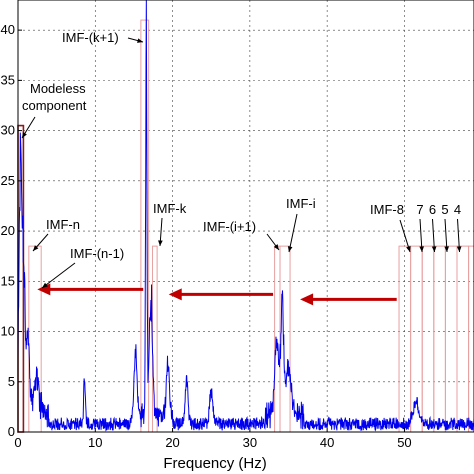 The image size is (474, 474). Describe the element at coordinates (17, 442) in the screenshot. I see `x-tick-label: 0` at that location.